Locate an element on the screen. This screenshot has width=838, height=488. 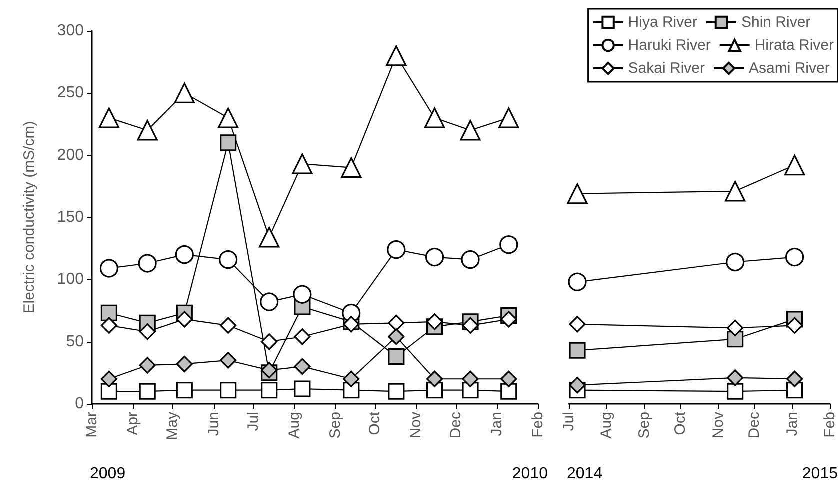
y-axis-title: Electric conductivity (mS/cm) is located at coordinates (29, 217).